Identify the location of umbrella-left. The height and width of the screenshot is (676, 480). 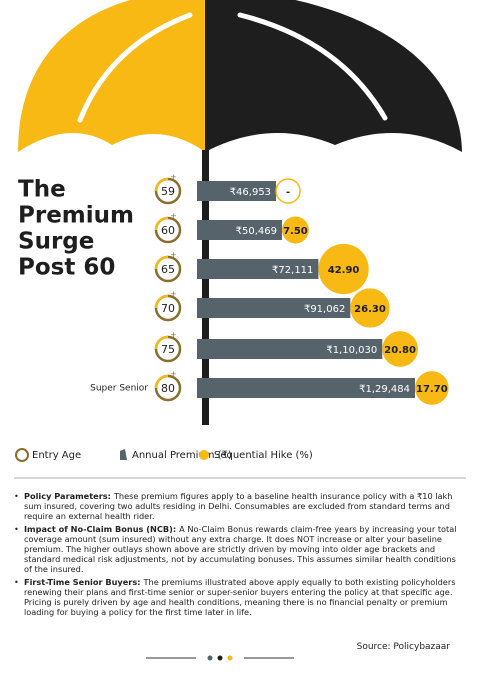
(111, 76).